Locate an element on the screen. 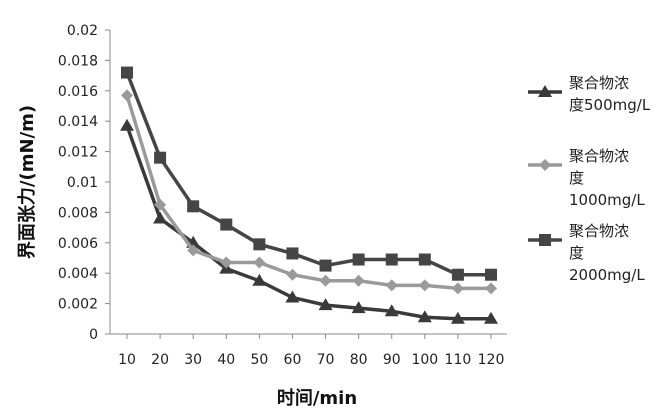  y-tick-label: 0.02 is located at coordinates (82, 31).